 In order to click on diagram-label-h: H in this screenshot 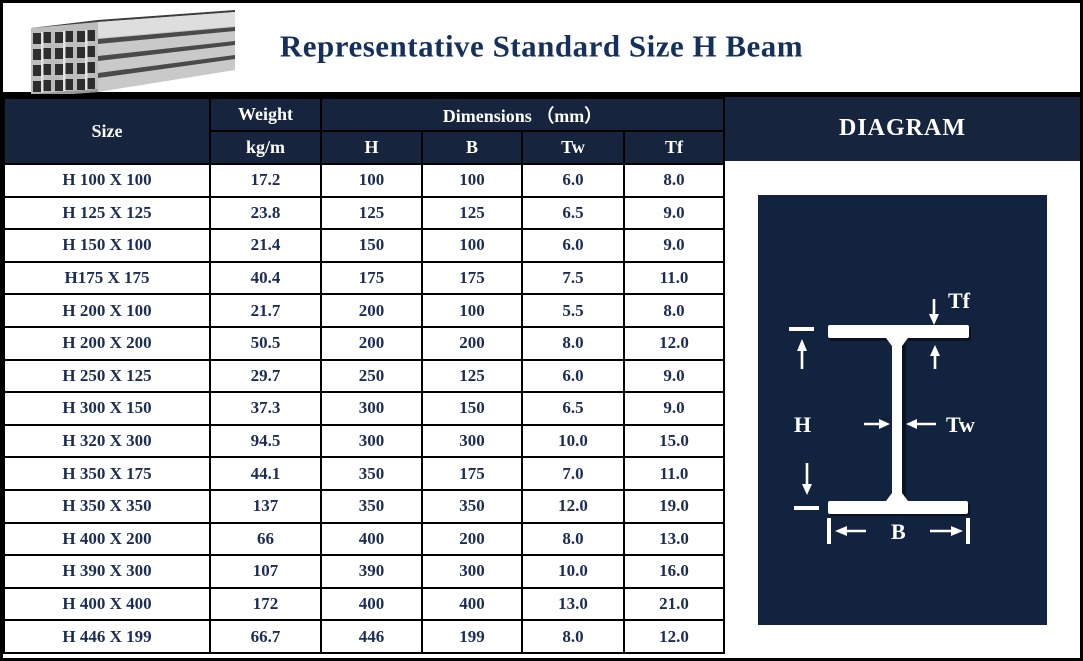, I will do `click(802, 424)`.